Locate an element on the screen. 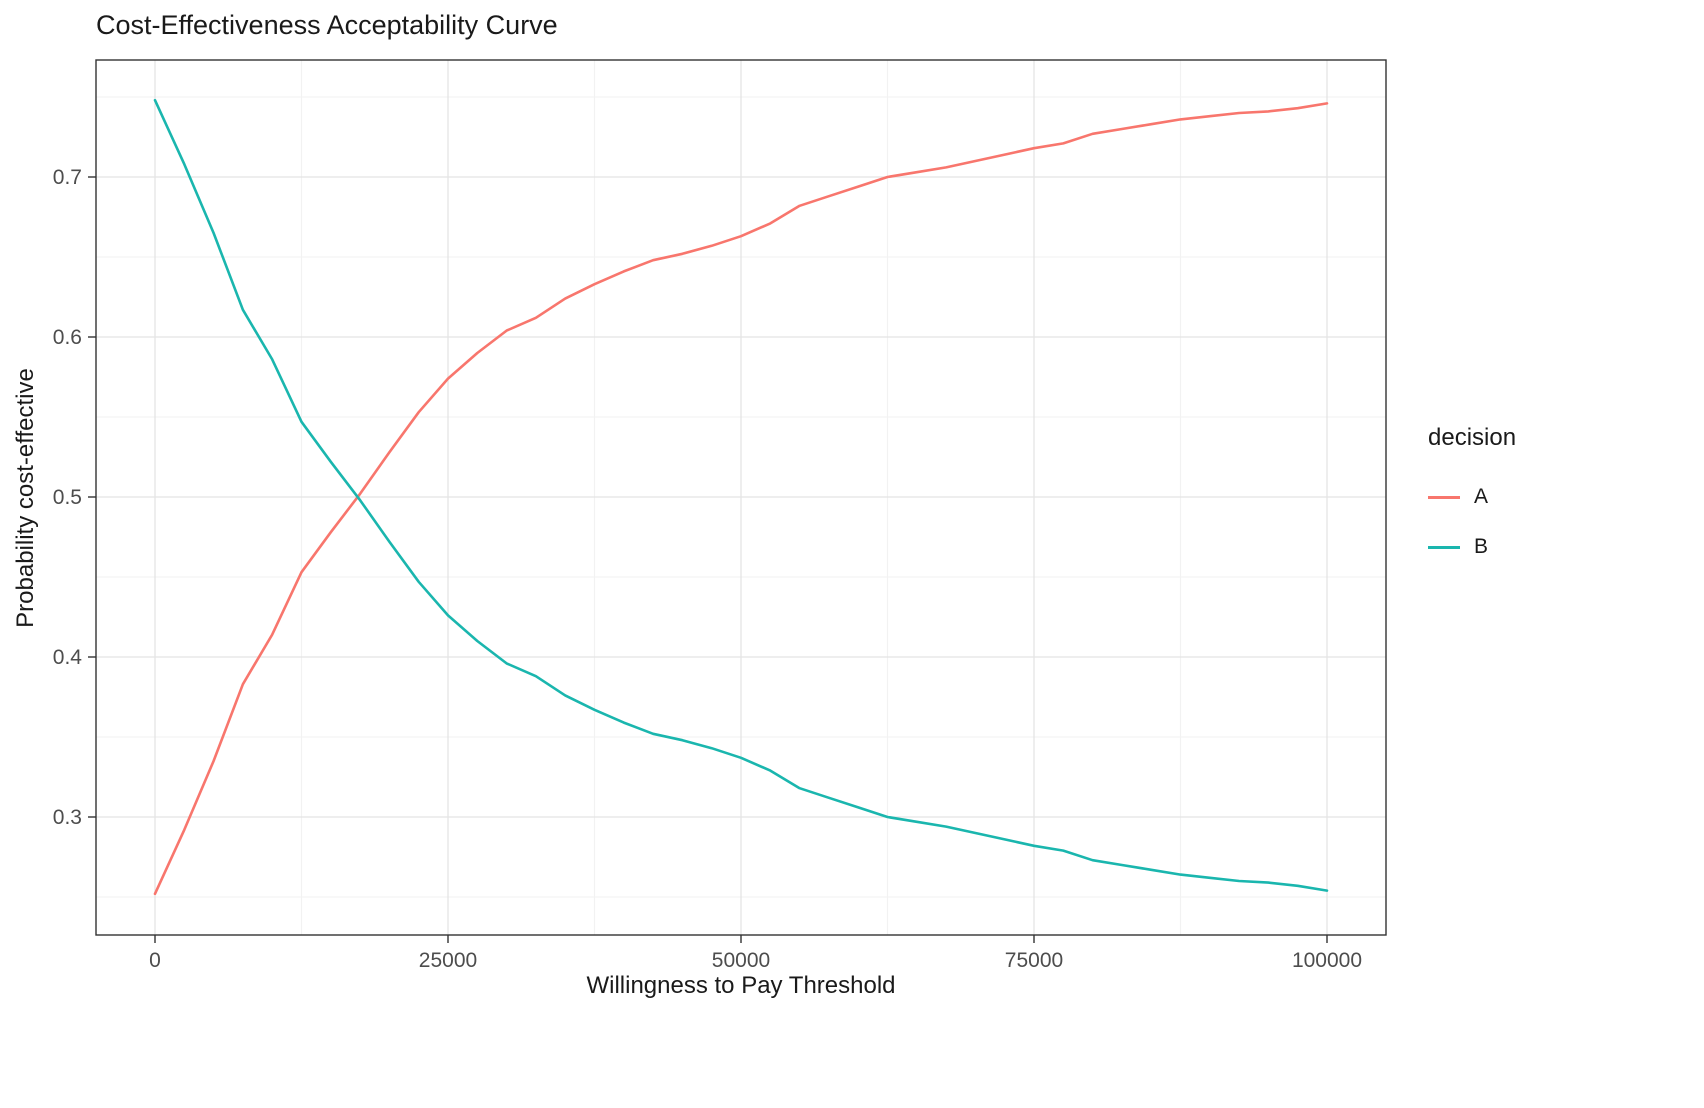 This screenshot has width=1704, height=1108. legend-key-line-B is located at coordinates (1444, 547).